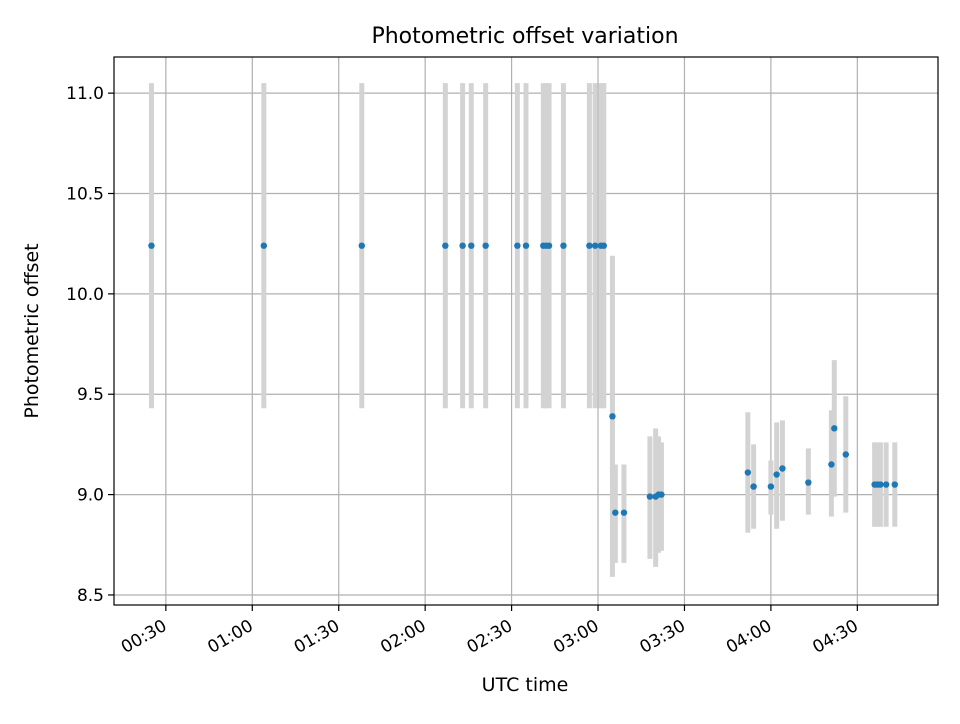 This screenshot has height=724, width=960. Describe the element at coordinates (90, 395) in the screenshot. I see `y-tick-label: 9.5` at that location.